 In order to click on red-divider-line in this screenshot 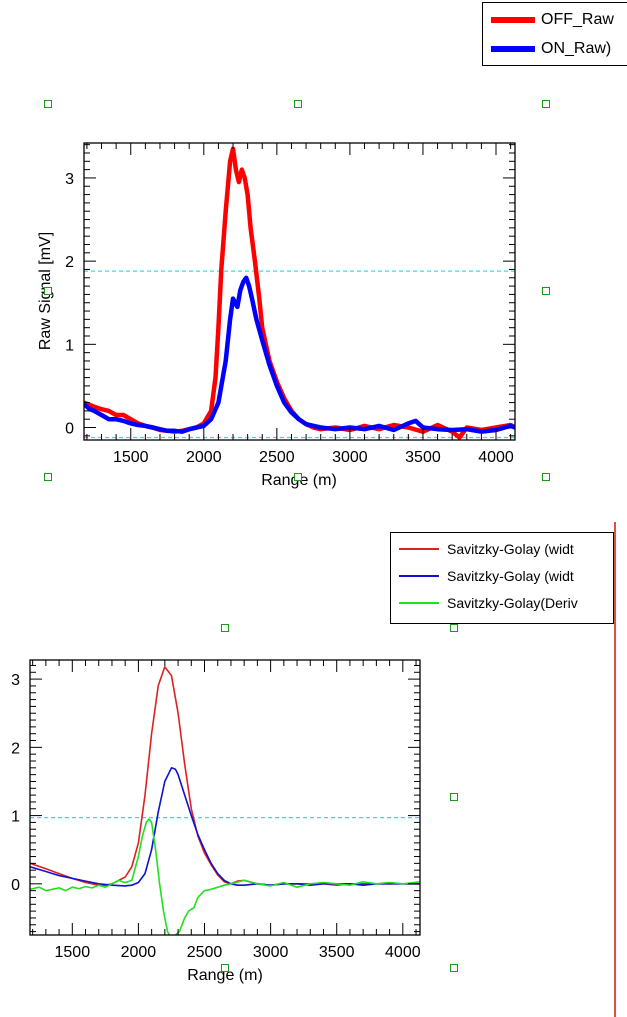, I will do `click(615, 769)`.